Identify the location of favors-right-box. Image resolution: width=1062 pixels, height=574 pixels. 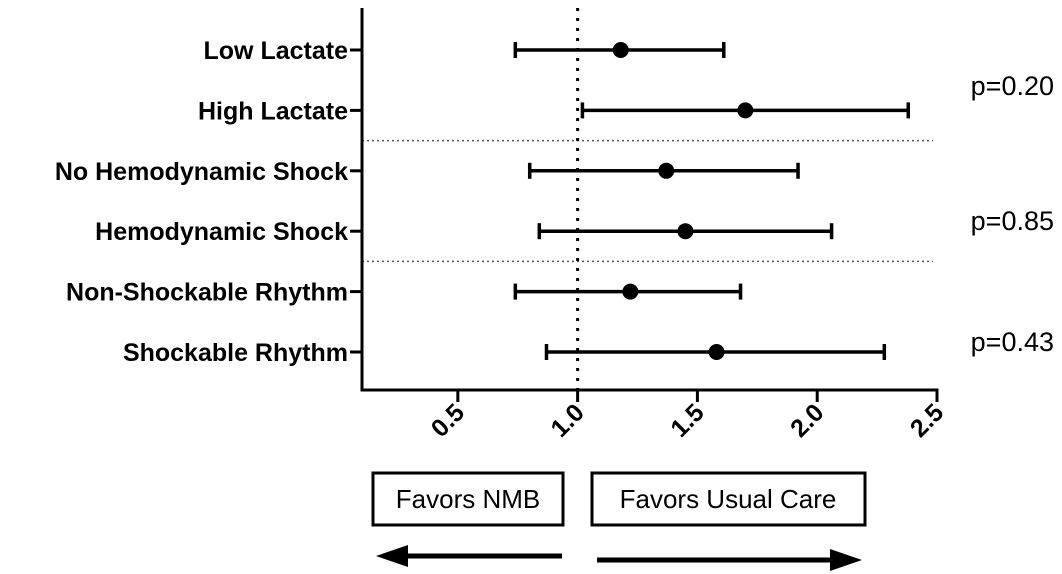
(728, 499).